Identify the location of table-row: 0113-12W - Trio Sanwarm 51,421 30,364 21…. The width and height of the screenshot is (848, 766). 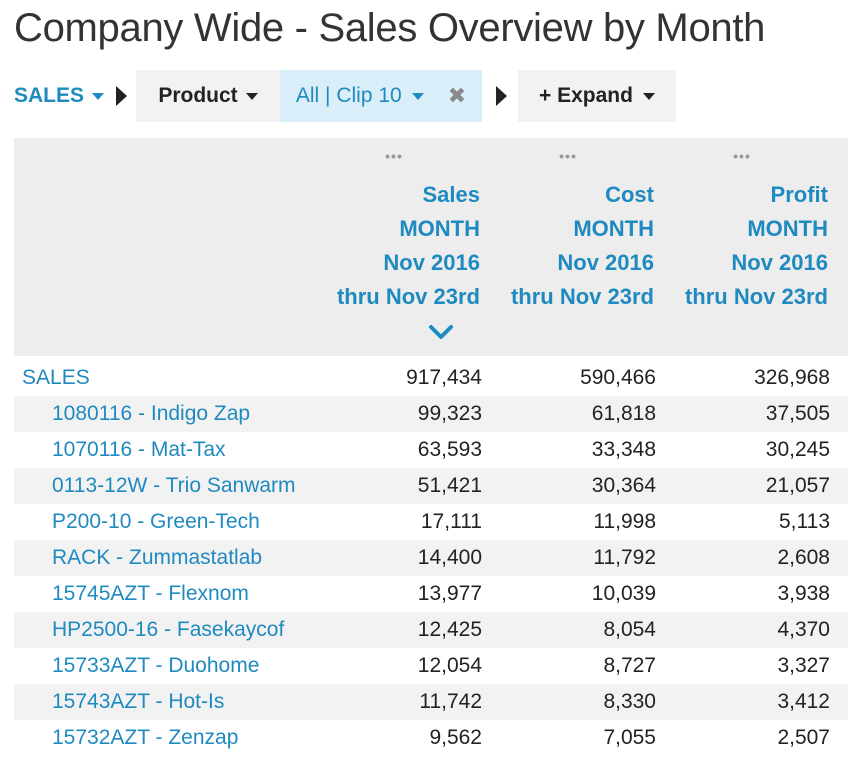
(431, 486).